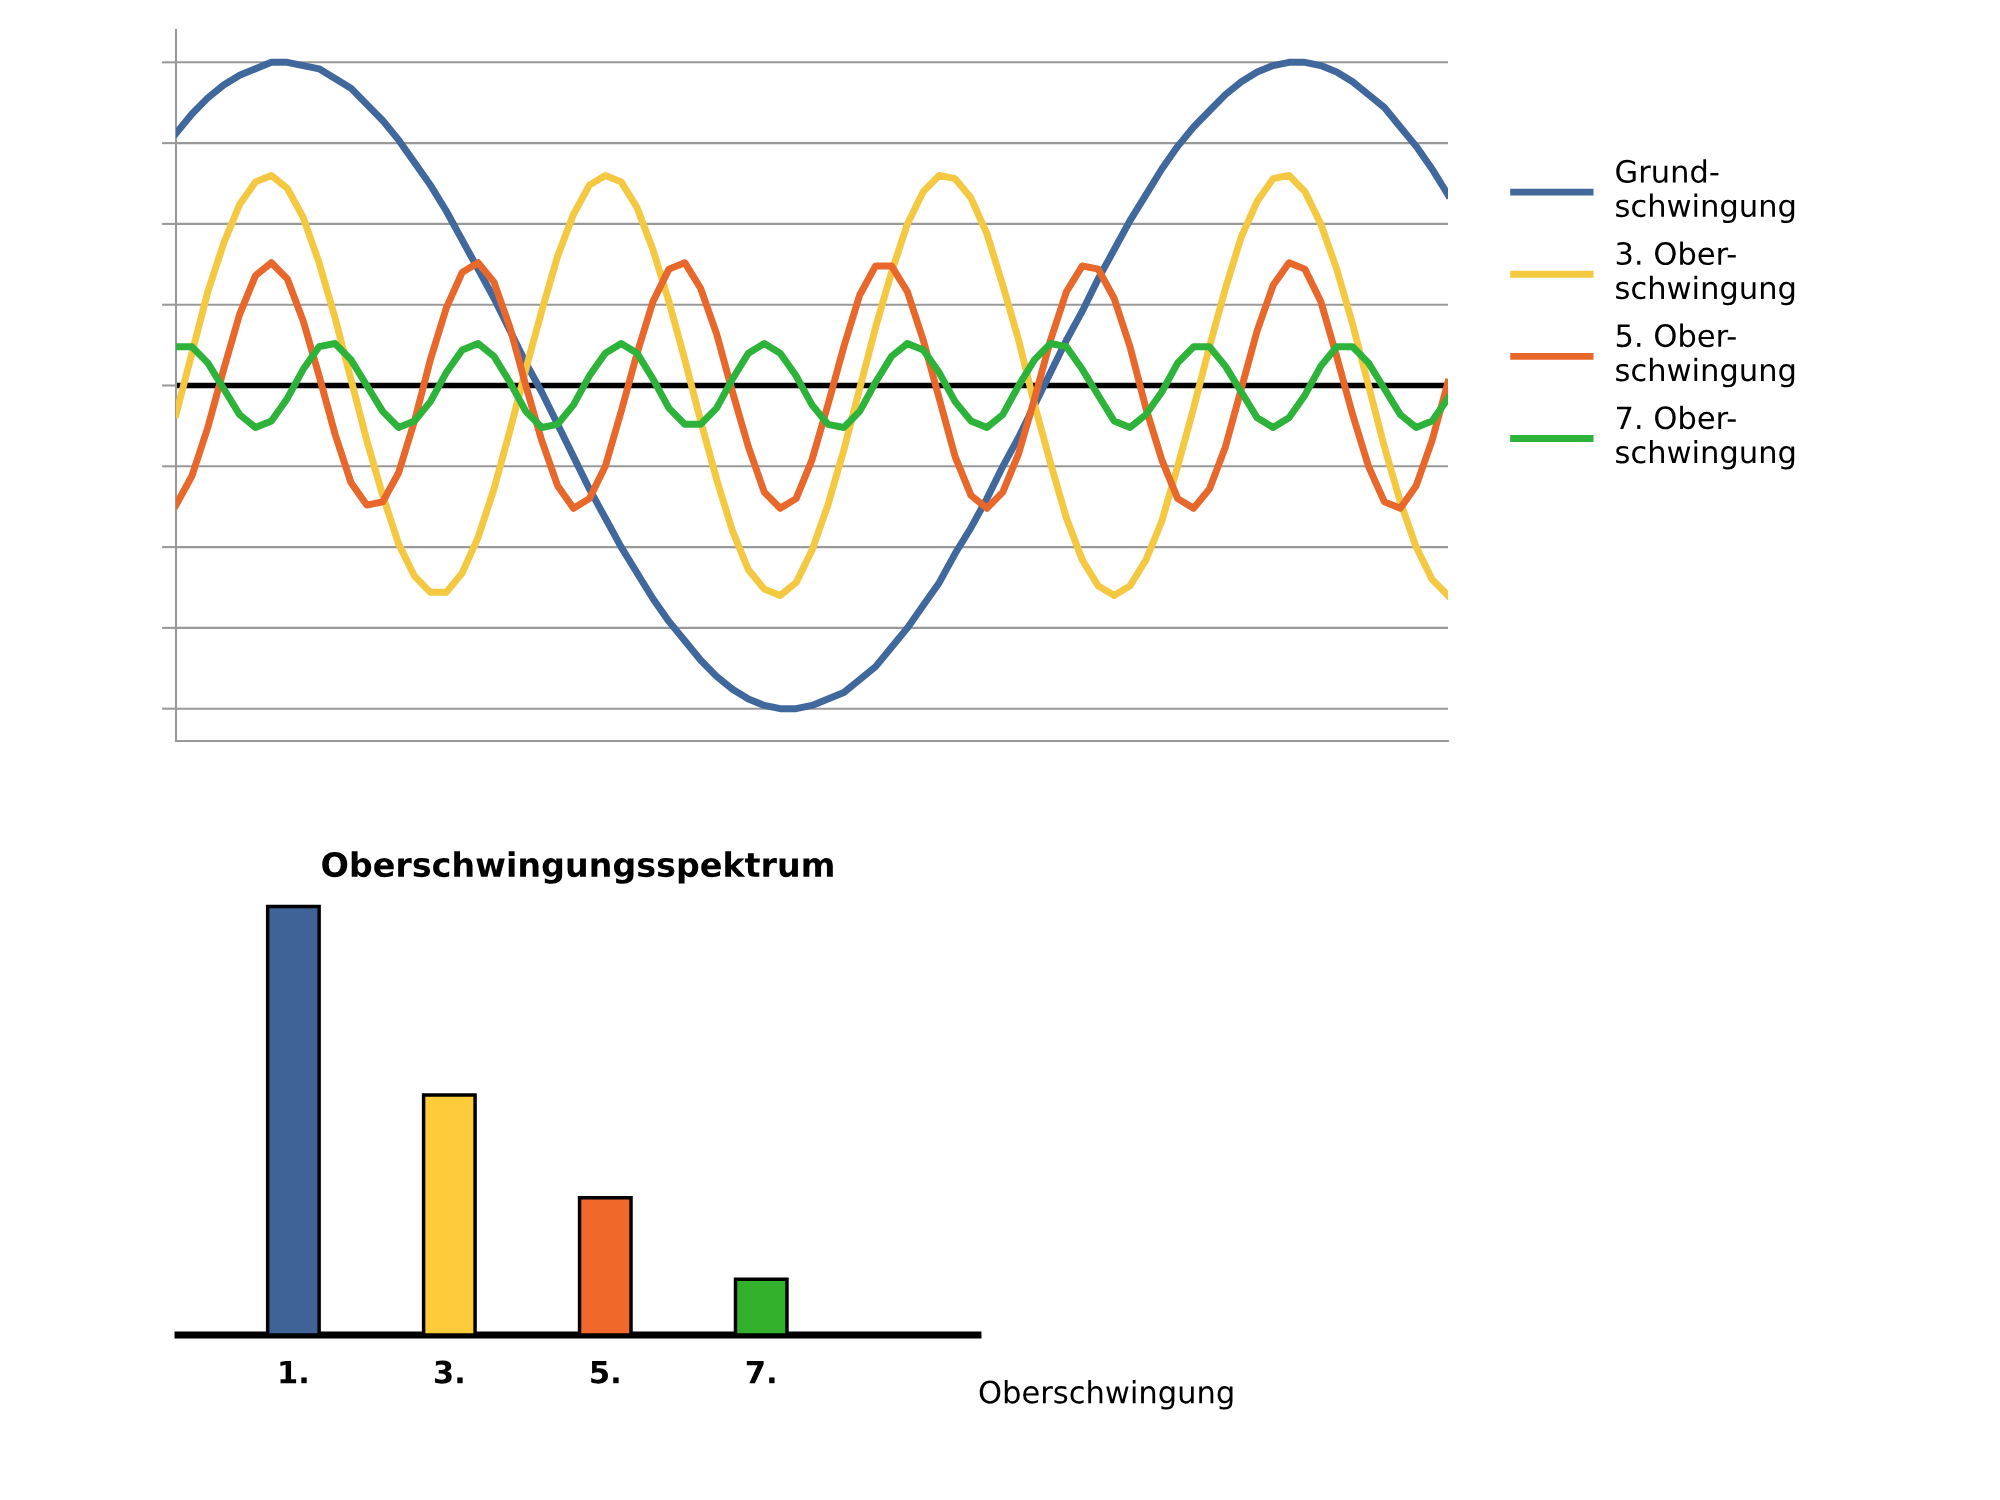 Image resolution: width=2000 pixels, height=1500 pixels. I want to click on legend-label: Grund- schwingung, so click(1705, 191).